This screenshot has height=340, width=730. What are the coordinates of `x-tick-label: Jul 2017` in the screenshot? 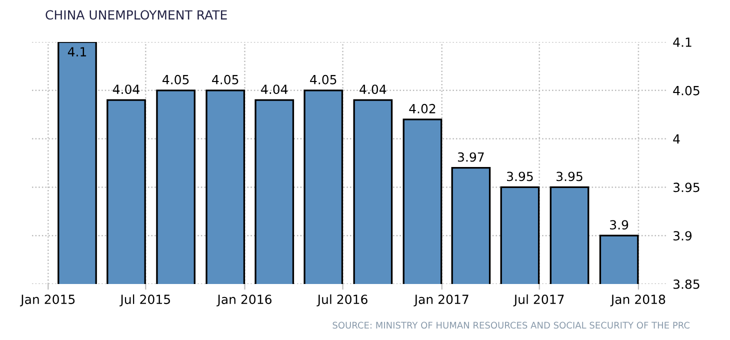 It's located at (538, 300).